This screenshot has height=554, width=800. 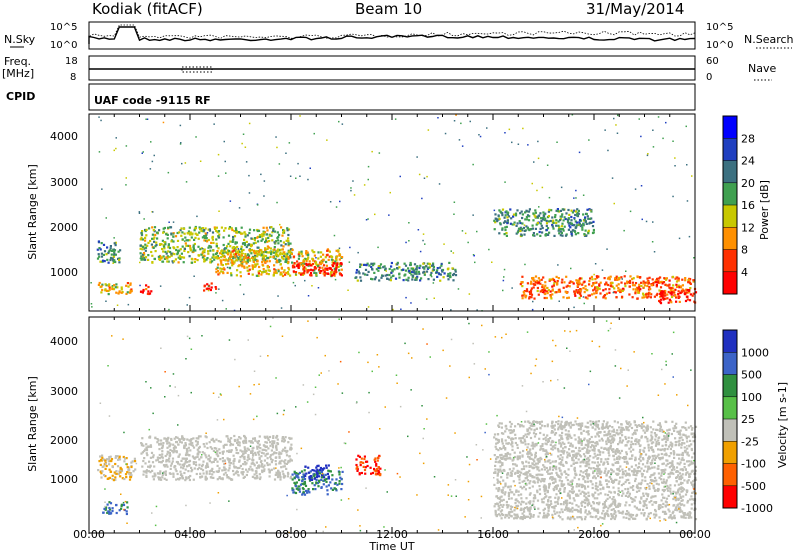 What do you see at coordinates (762, 68) in the screenshot?
I see `freq-right-label: Nave` at bounding box center [762, 68].